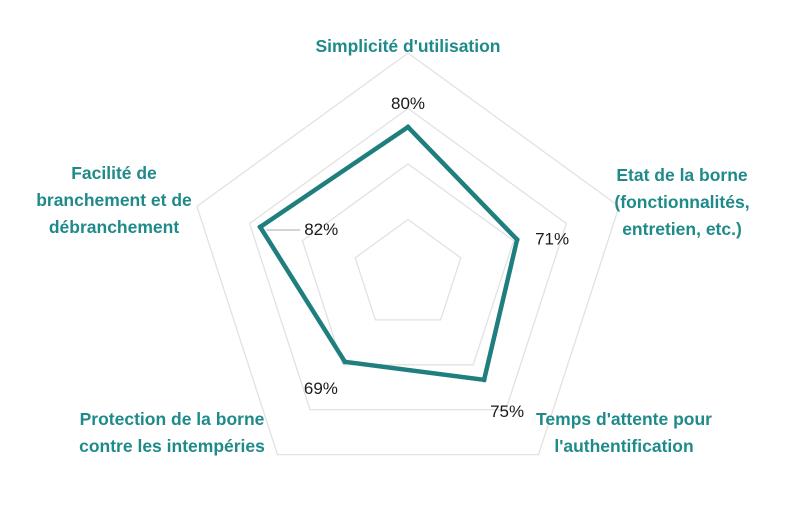  What do you see at coordinates (507, 411) in the screenshot?
I see `data-label-2: 75%` at bounding box center [507, 411].